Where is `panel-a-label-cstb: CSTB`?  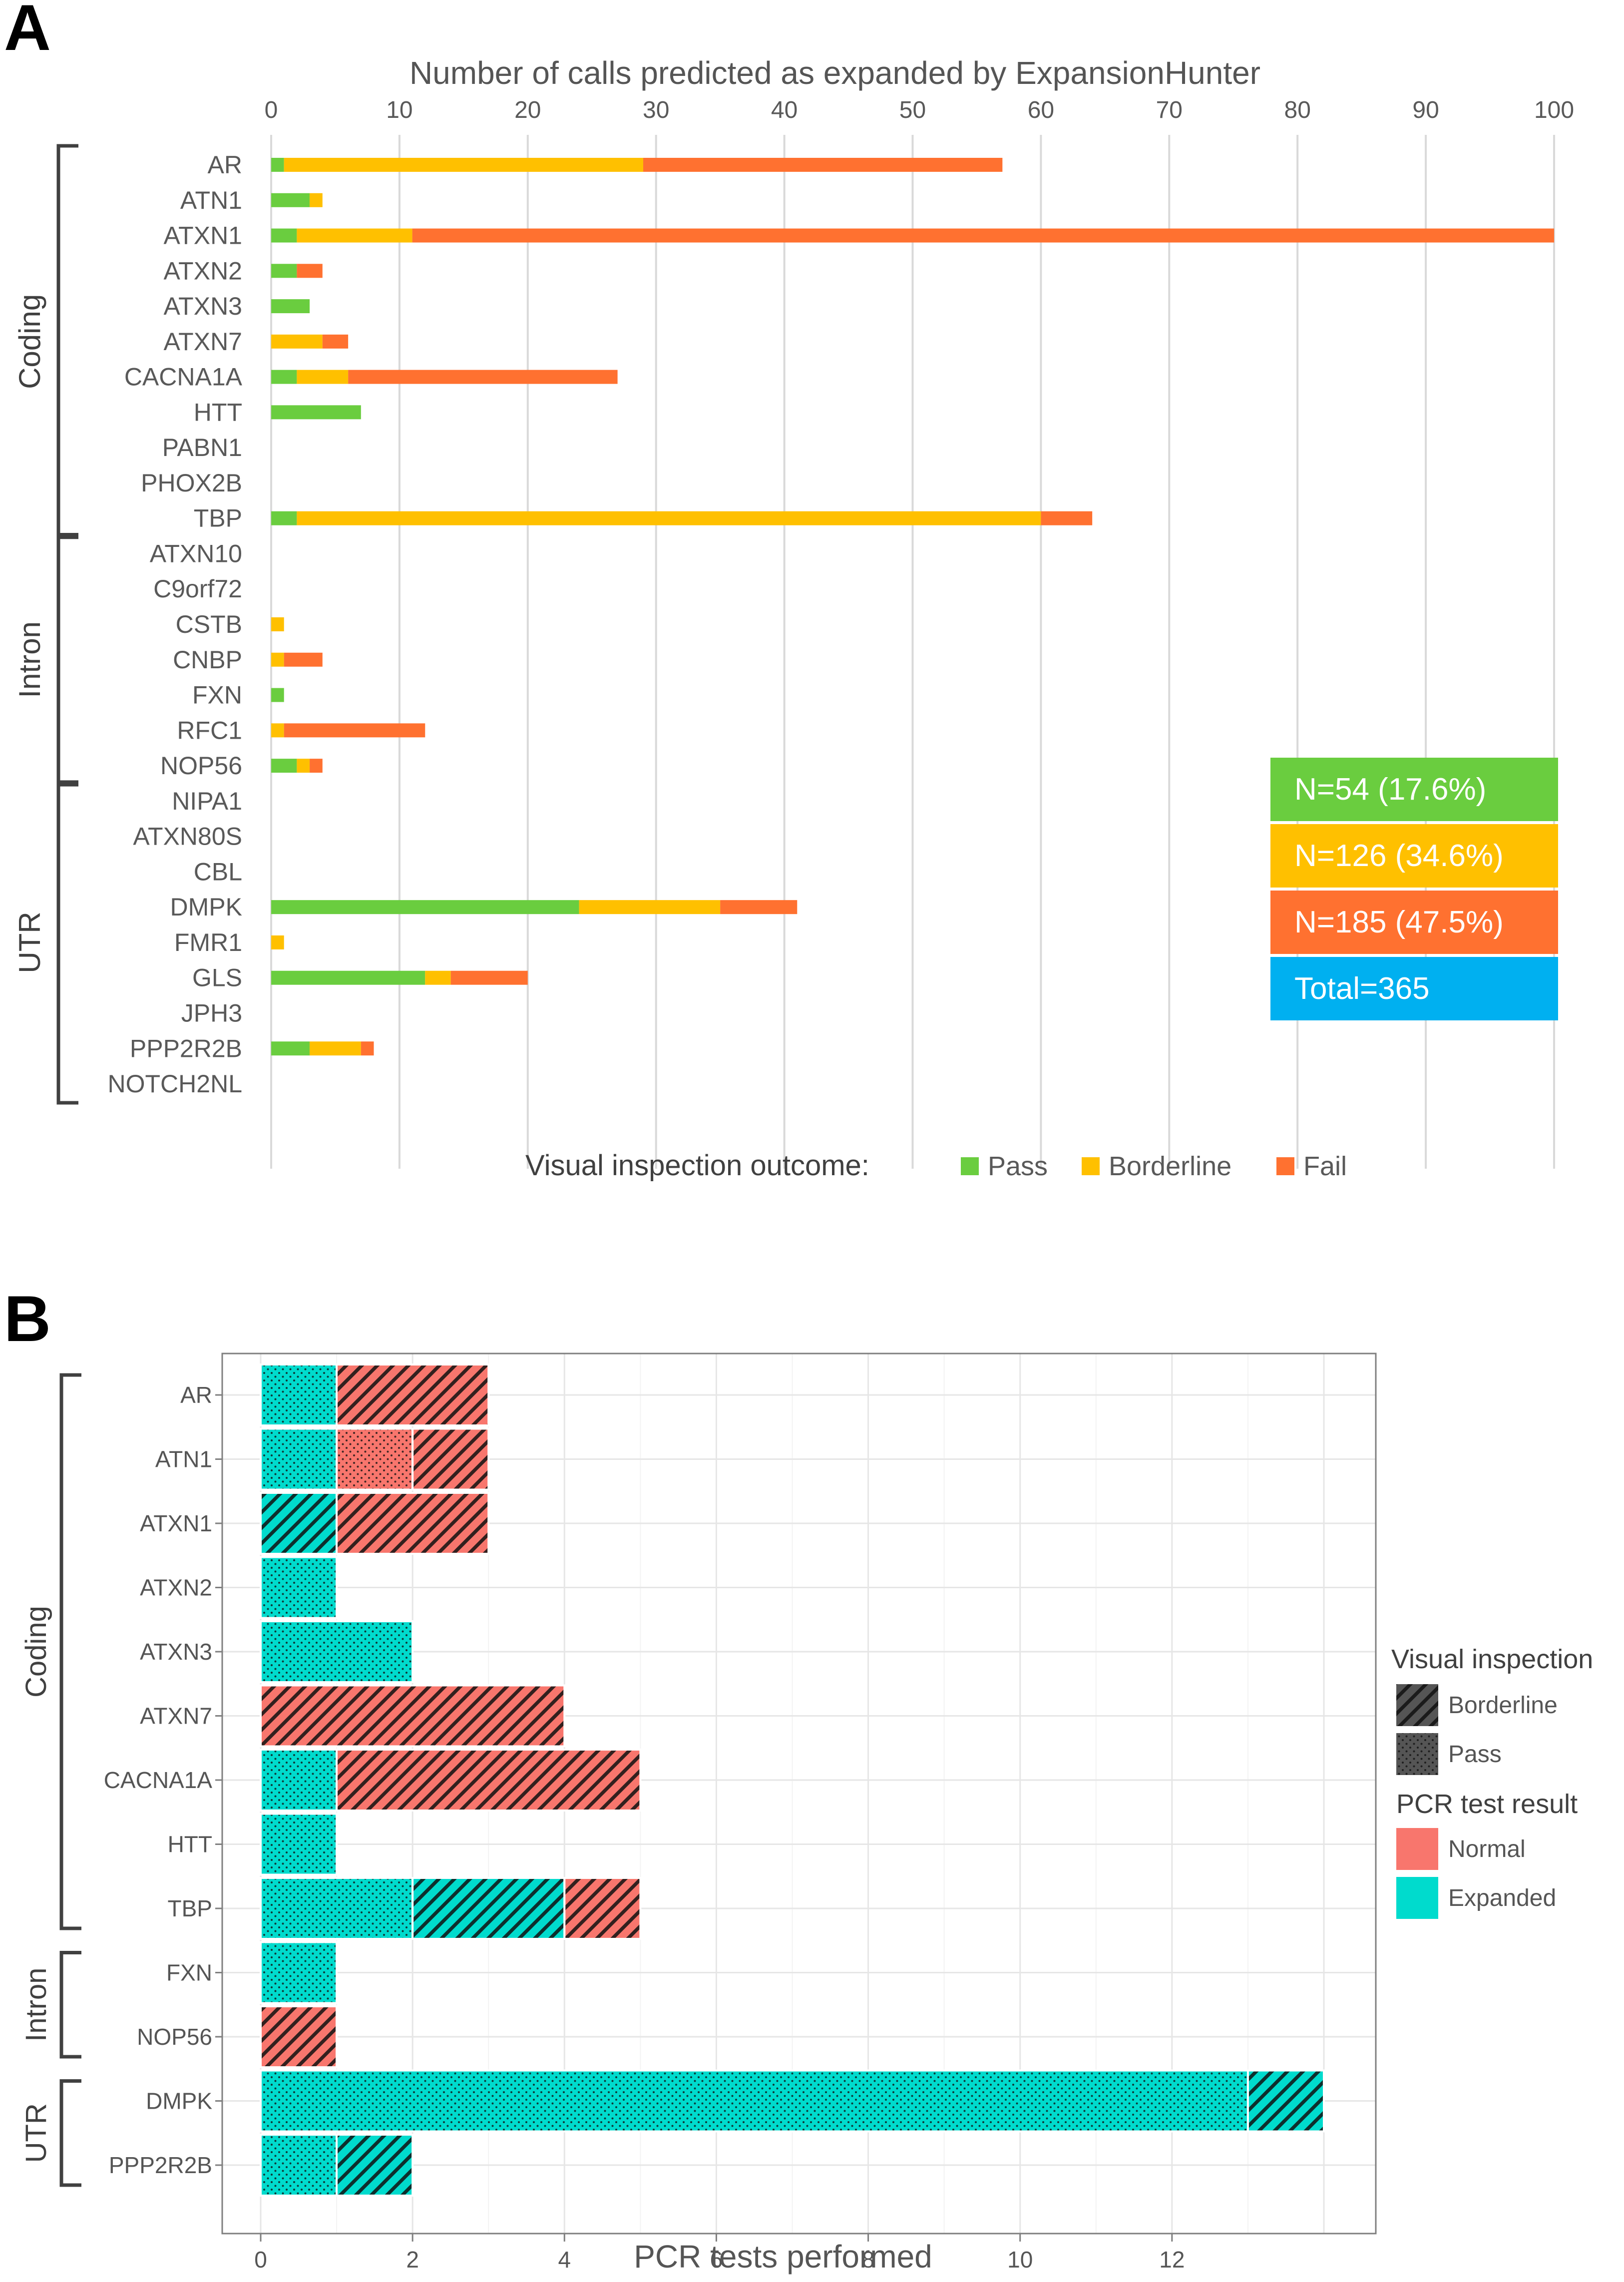 panel-a-label-cstb: CSTB is located at coordinates (209, 624).